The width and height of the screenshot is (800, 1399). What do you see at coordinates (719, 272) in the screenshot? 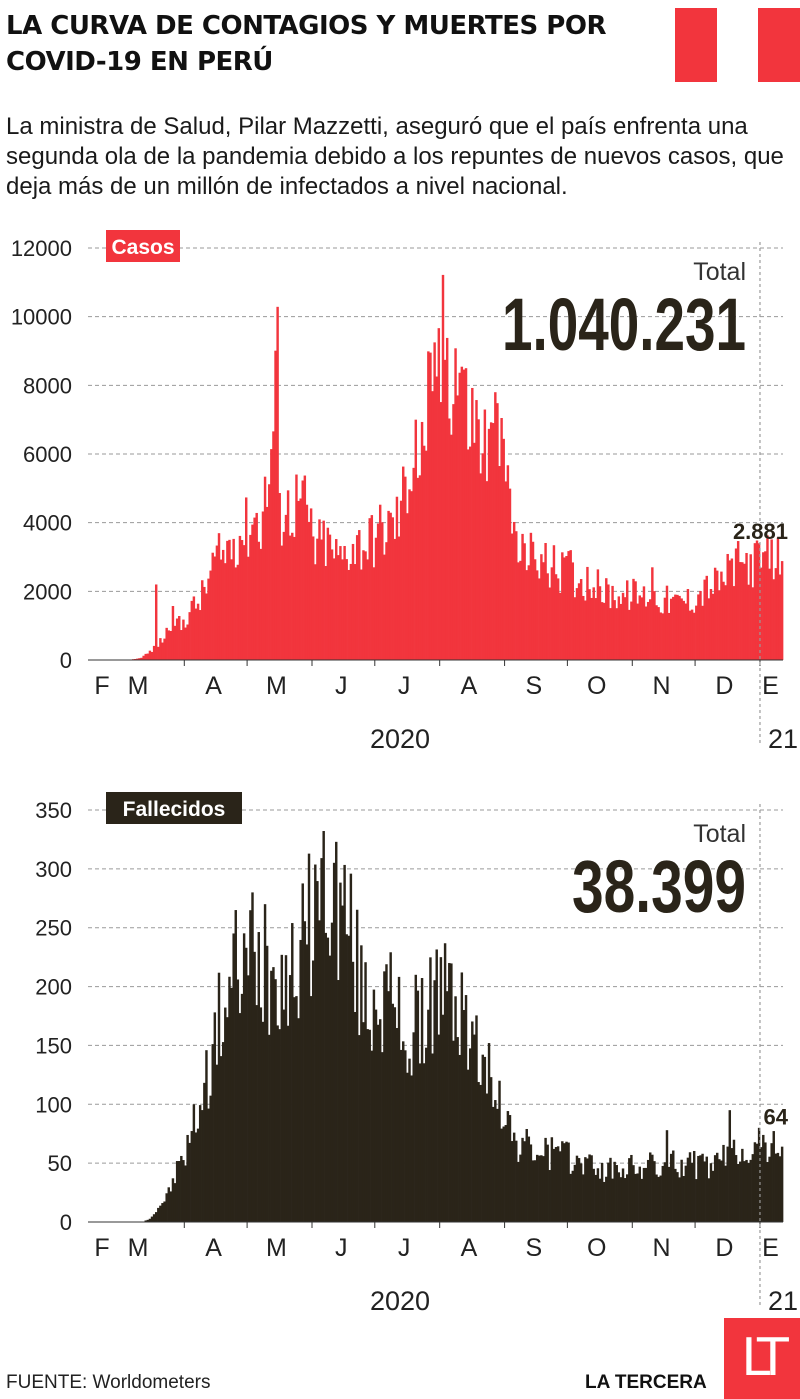
I see `total-caption: Total` at bounding box center [719, 272].